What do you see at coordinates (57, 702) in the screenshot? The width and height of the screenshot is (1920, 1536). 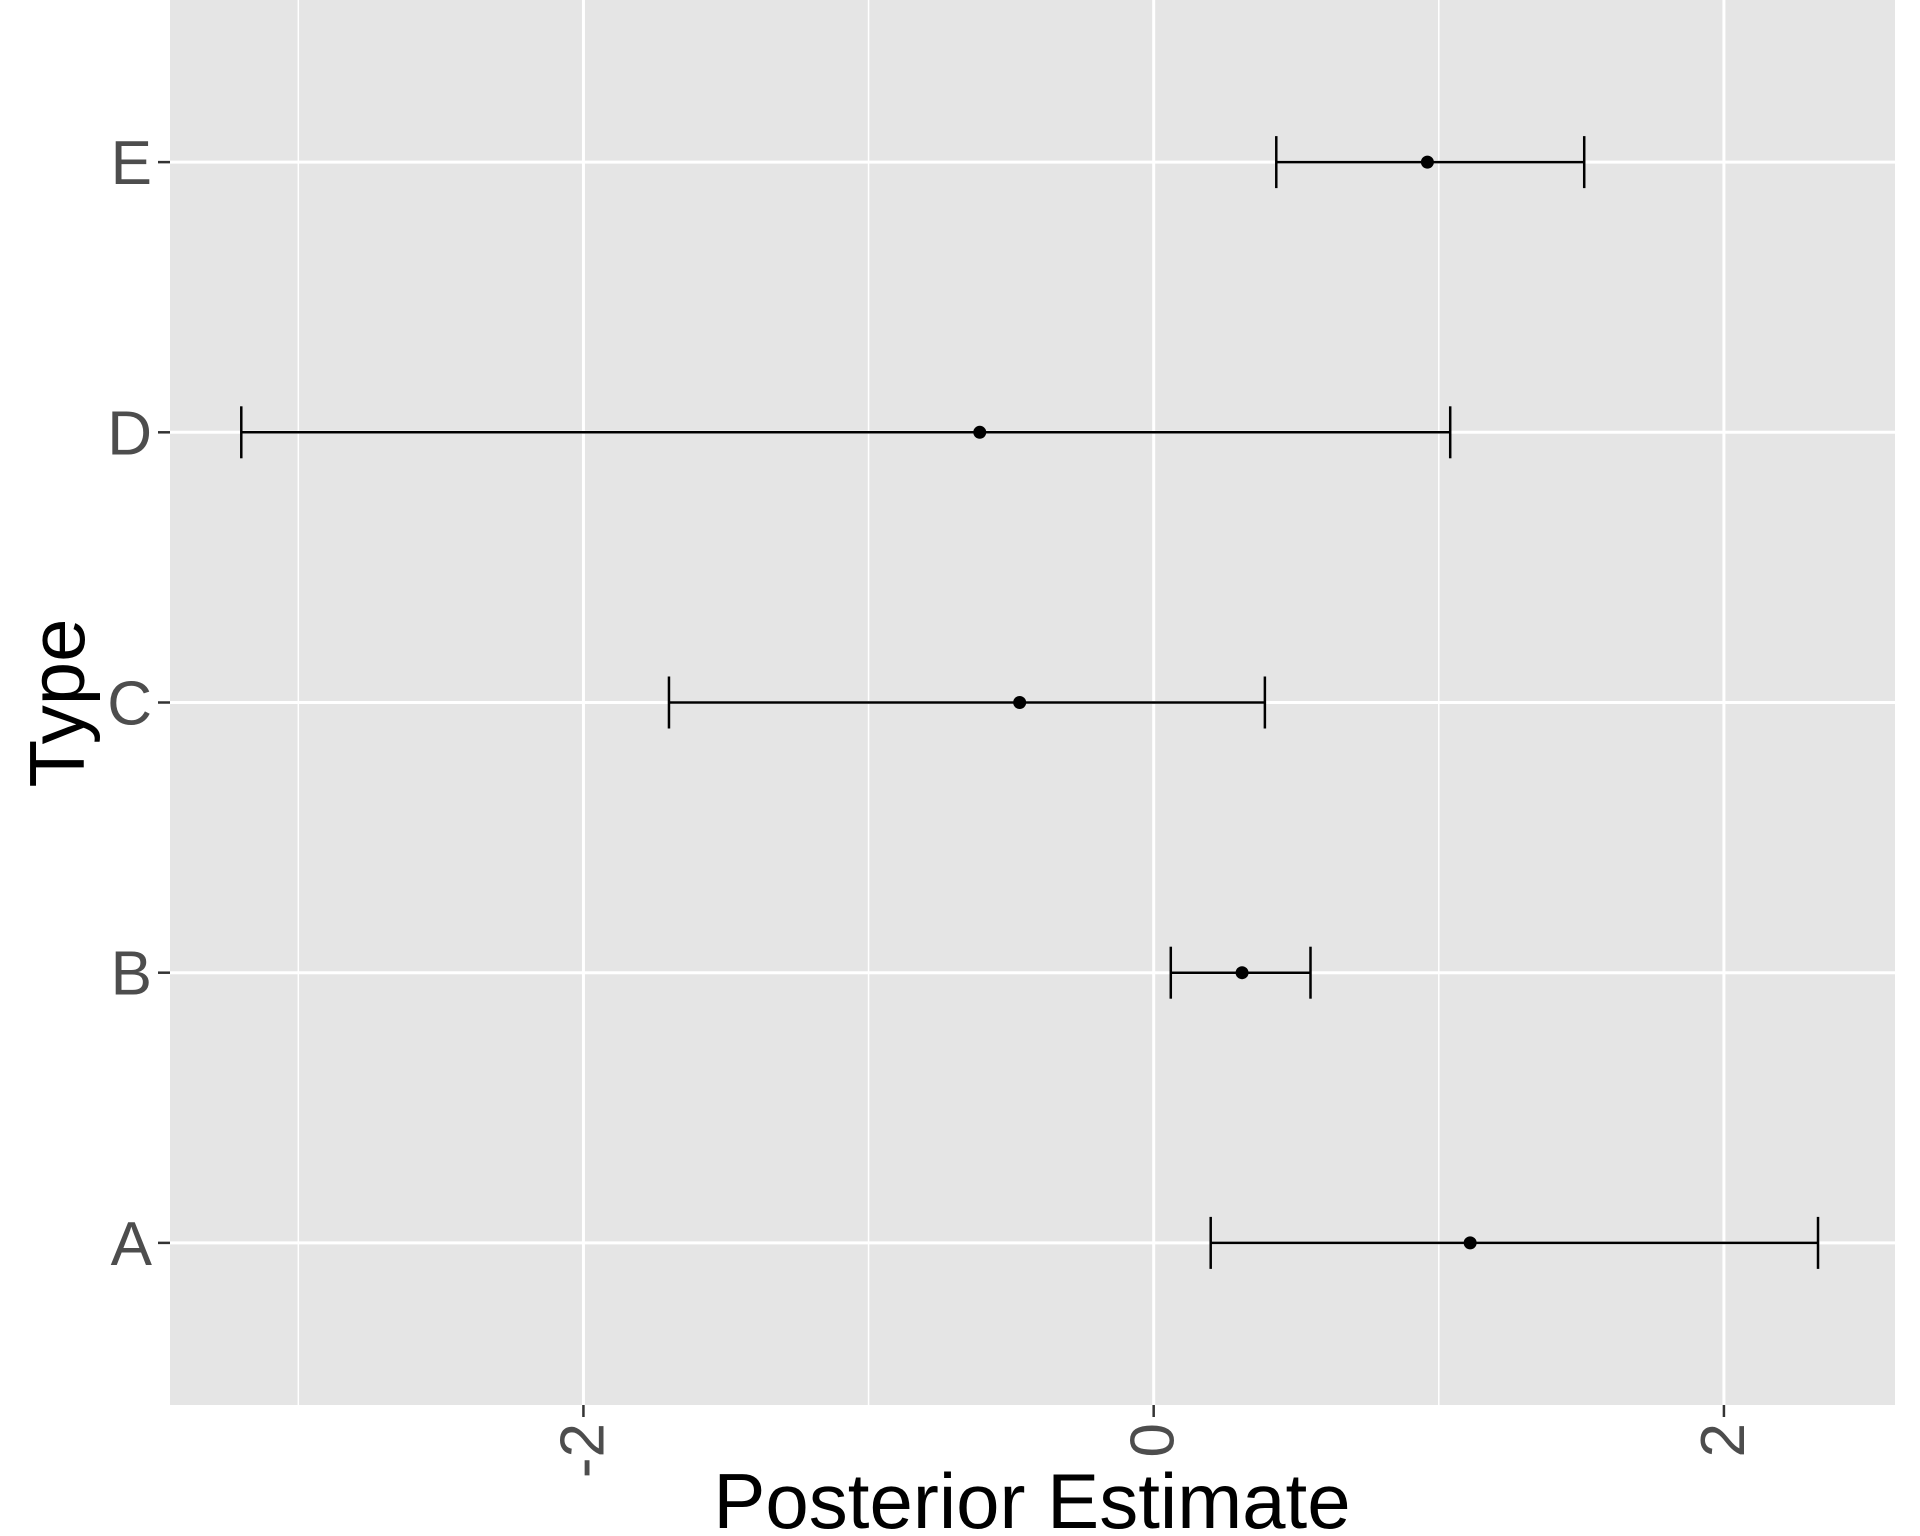 I see `y-axis-title: Type` at bounding box center [57, 702].